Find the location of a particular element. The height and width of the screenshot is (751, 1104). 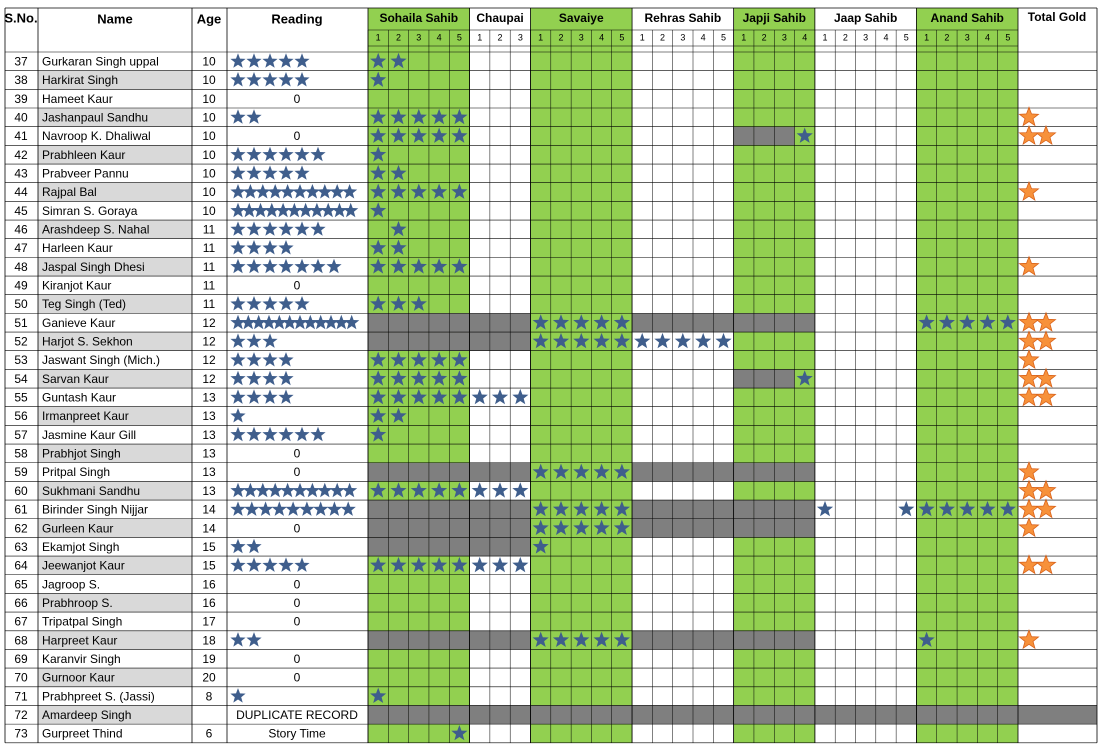

part-number: 2 is located at coordinates (845, 37).